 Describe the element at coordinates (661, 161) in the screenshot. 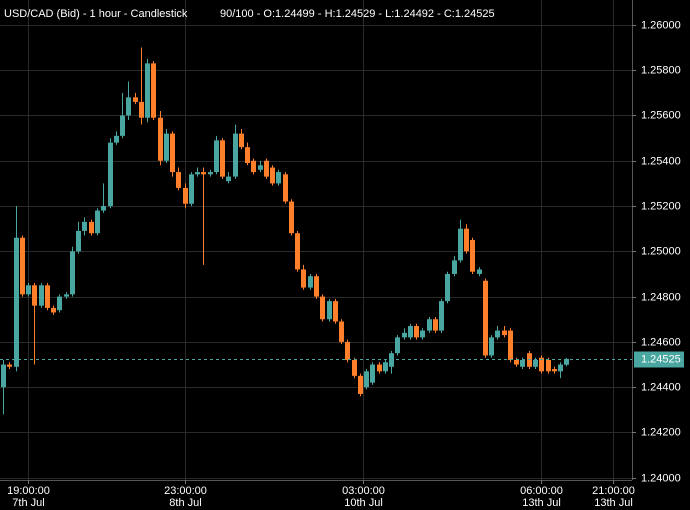

I see `y-tick-label: 1.25400` at that location.